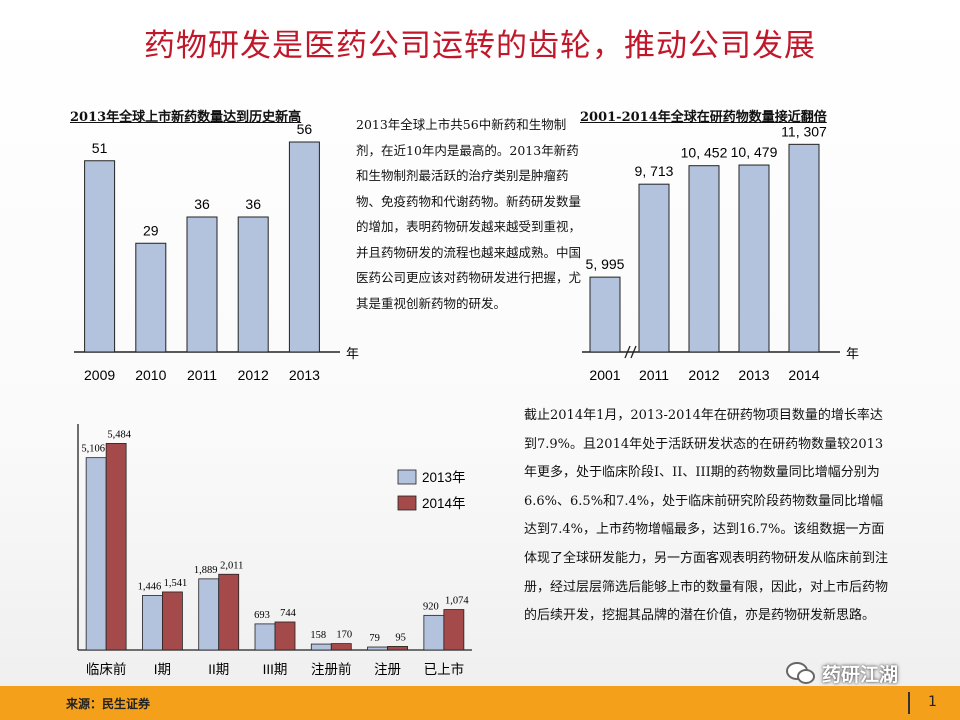  What do you see at coordinates (444, 669) in the screenshot?
I see `chart3-tick-label: 已上市` at bounding box center [444, 669].